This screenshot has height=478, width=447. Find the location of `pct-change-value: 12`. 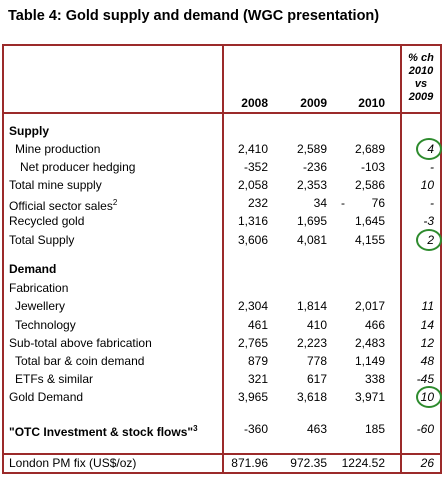

pct-change-value: 12 is located at coordinates (427, 343).